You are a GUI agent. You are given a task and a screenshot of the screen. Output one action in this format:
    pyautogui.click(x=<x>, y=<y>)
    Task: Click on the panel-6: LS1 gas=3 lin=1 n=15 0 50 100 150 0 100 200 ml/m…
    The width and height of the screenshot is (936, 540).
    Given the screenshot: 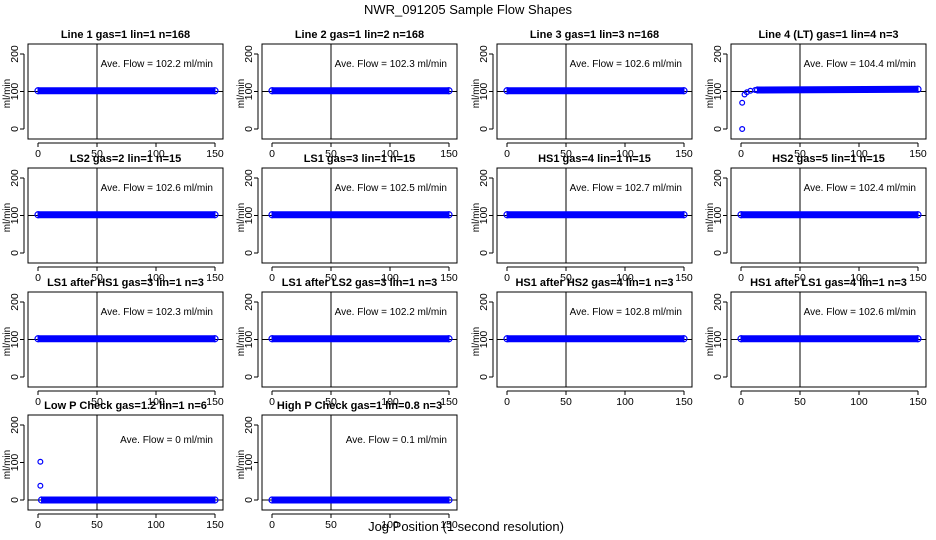 What is the action you would take?
    pyautogui.click(x=347, y=218)
    